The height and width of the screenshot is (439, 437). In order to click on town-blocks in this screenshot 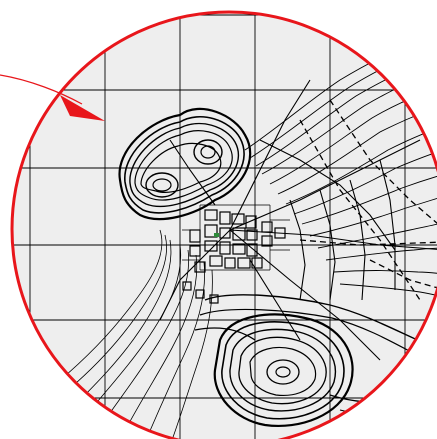, I will do `click(234, 256)`.